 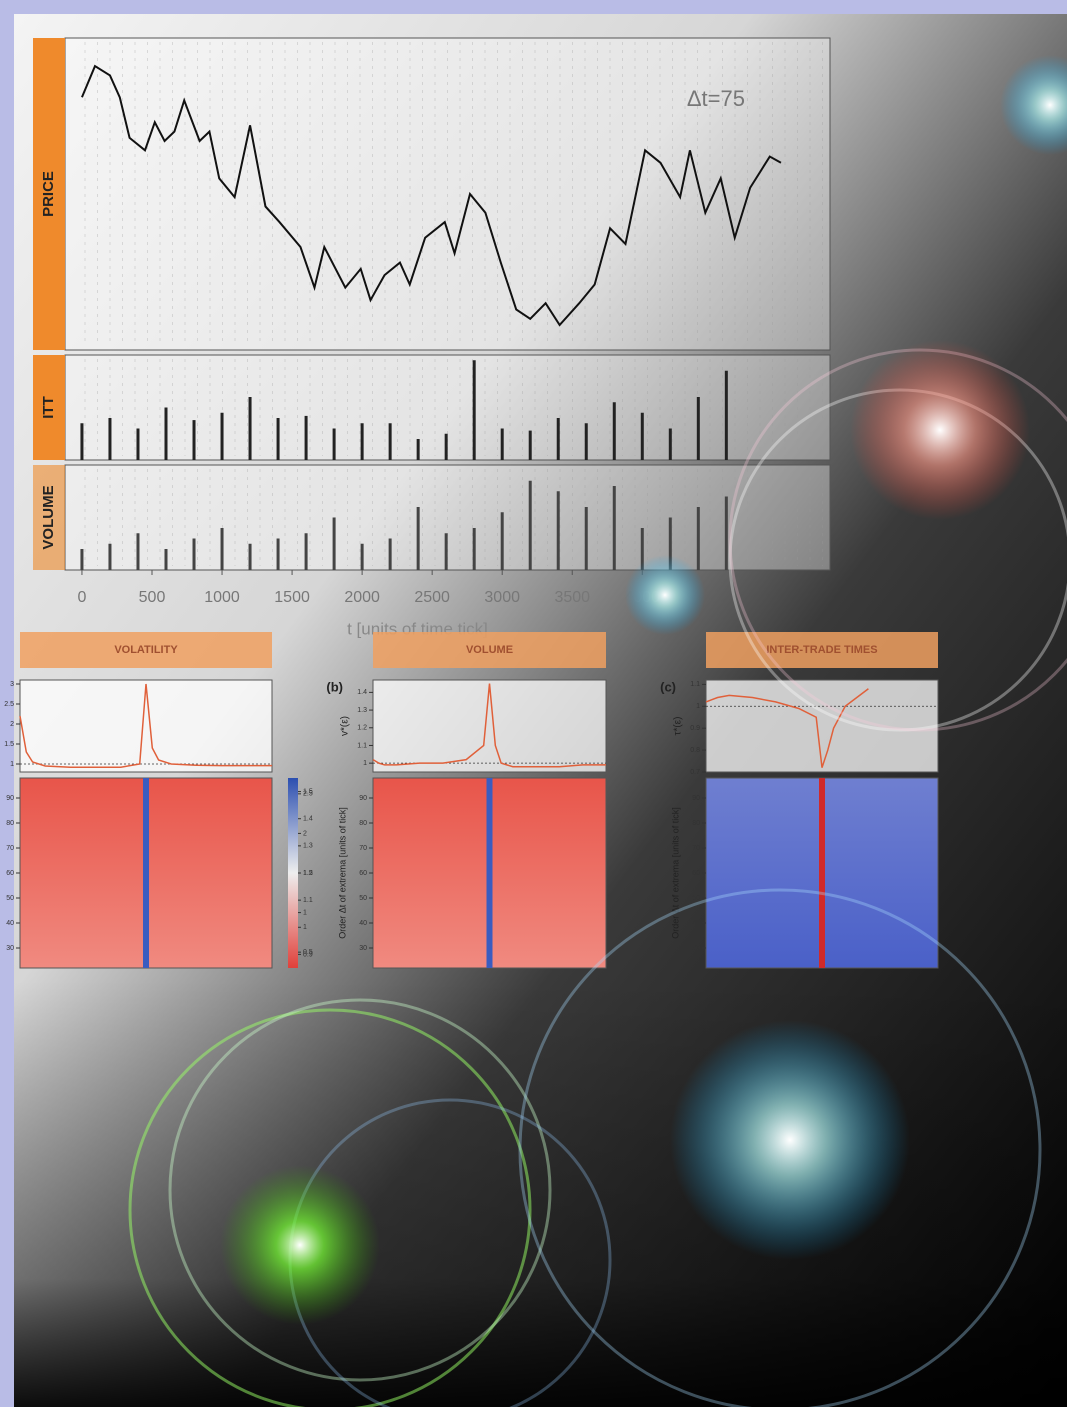 What do you see at coordinates (308, 952) in the screenshot?
I see `colorbar-tick-label: 0.5` at bounding box center [308, 952].